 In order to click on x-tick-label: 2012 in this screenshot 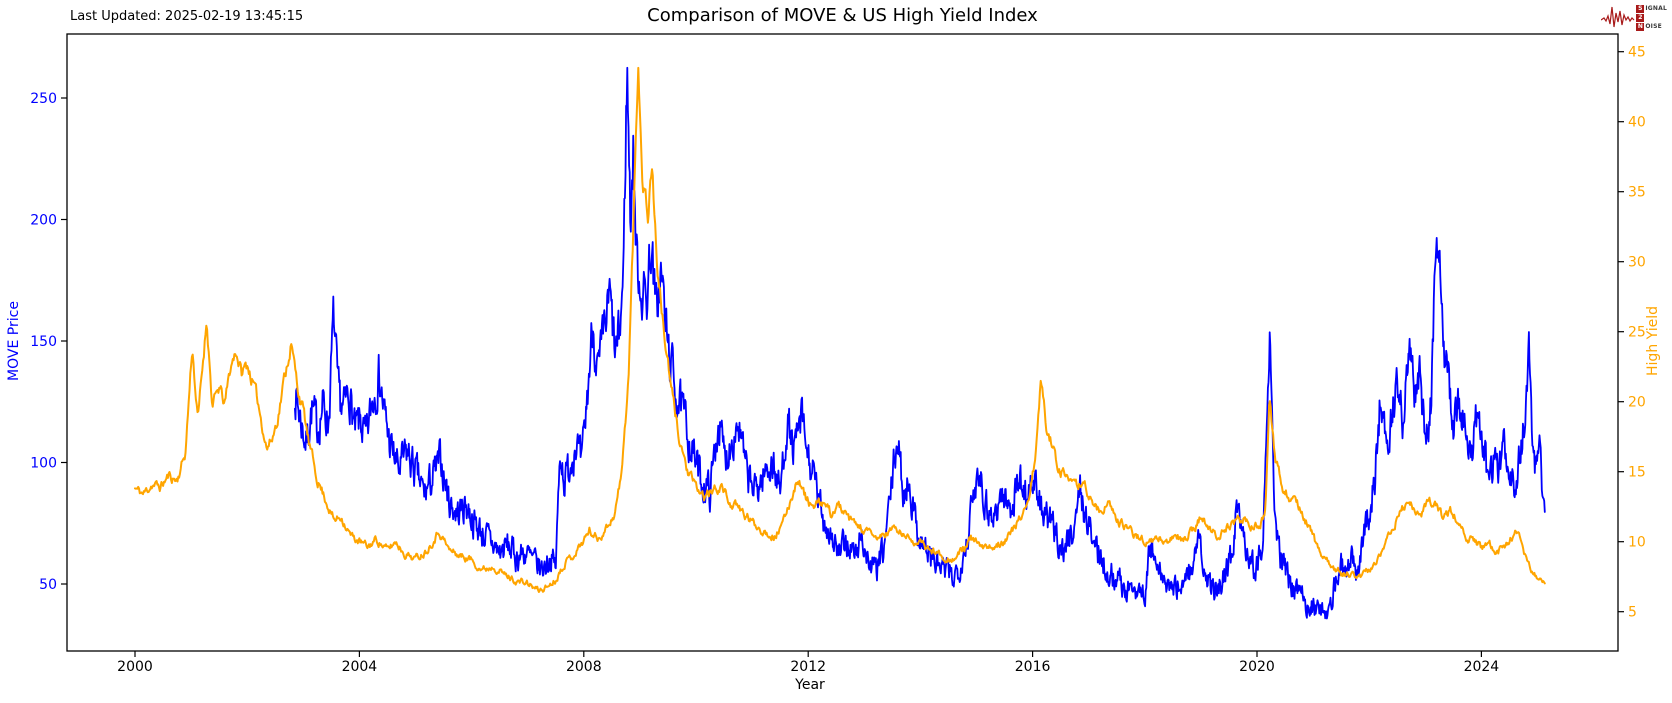, I will do `click(808, 667)`.